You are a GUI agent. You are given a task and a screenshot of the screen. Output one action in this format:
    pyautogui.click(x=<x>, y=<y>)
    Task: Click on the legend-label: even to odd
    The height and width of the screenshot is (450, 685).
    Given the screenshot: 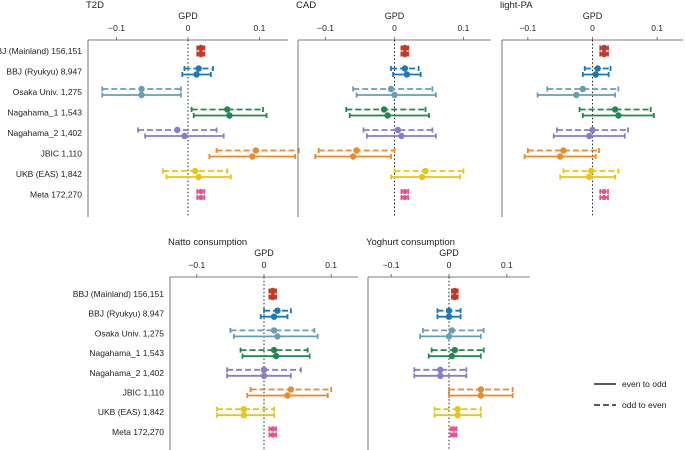 What is the action you would take?
    pyautogui.click(x=644, y=384)
    